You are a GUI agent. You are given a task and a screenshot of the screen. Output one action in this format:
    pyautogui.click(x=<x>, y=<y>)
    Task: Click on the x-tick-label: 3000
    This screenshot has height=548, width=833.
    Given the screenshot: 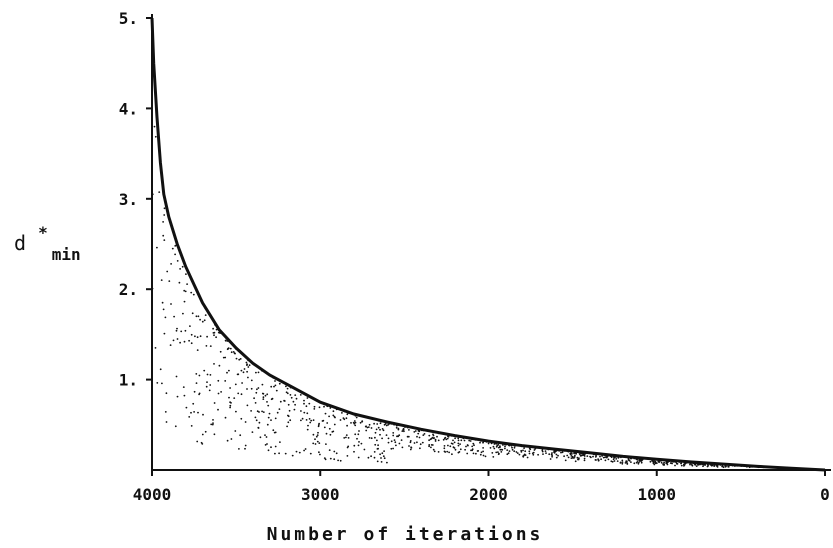 What is the action you would take?
    pyautogui.click(x=320, y=494)
    